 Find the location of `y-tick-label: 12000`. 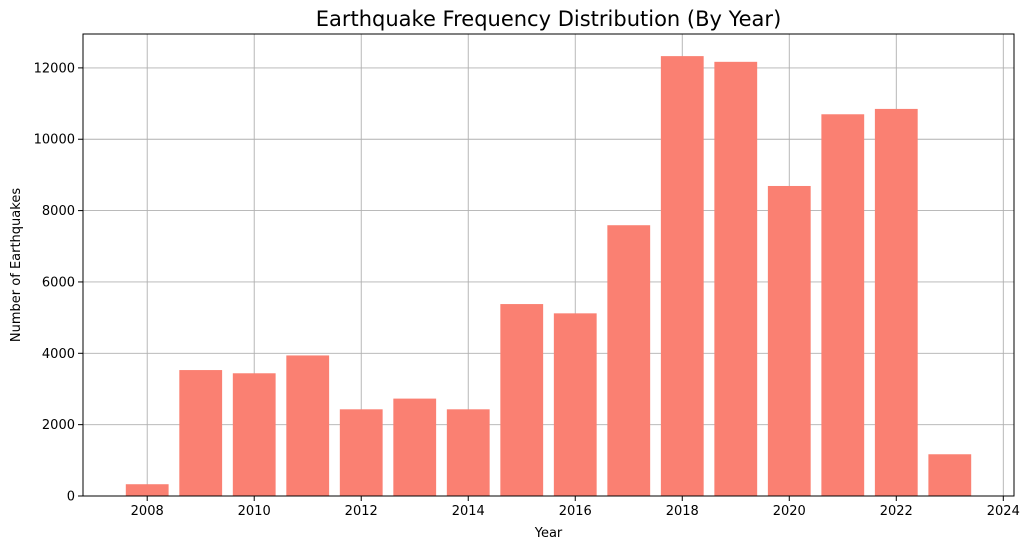

y-tick-label: 12000 is located at coordinates (54, 68).